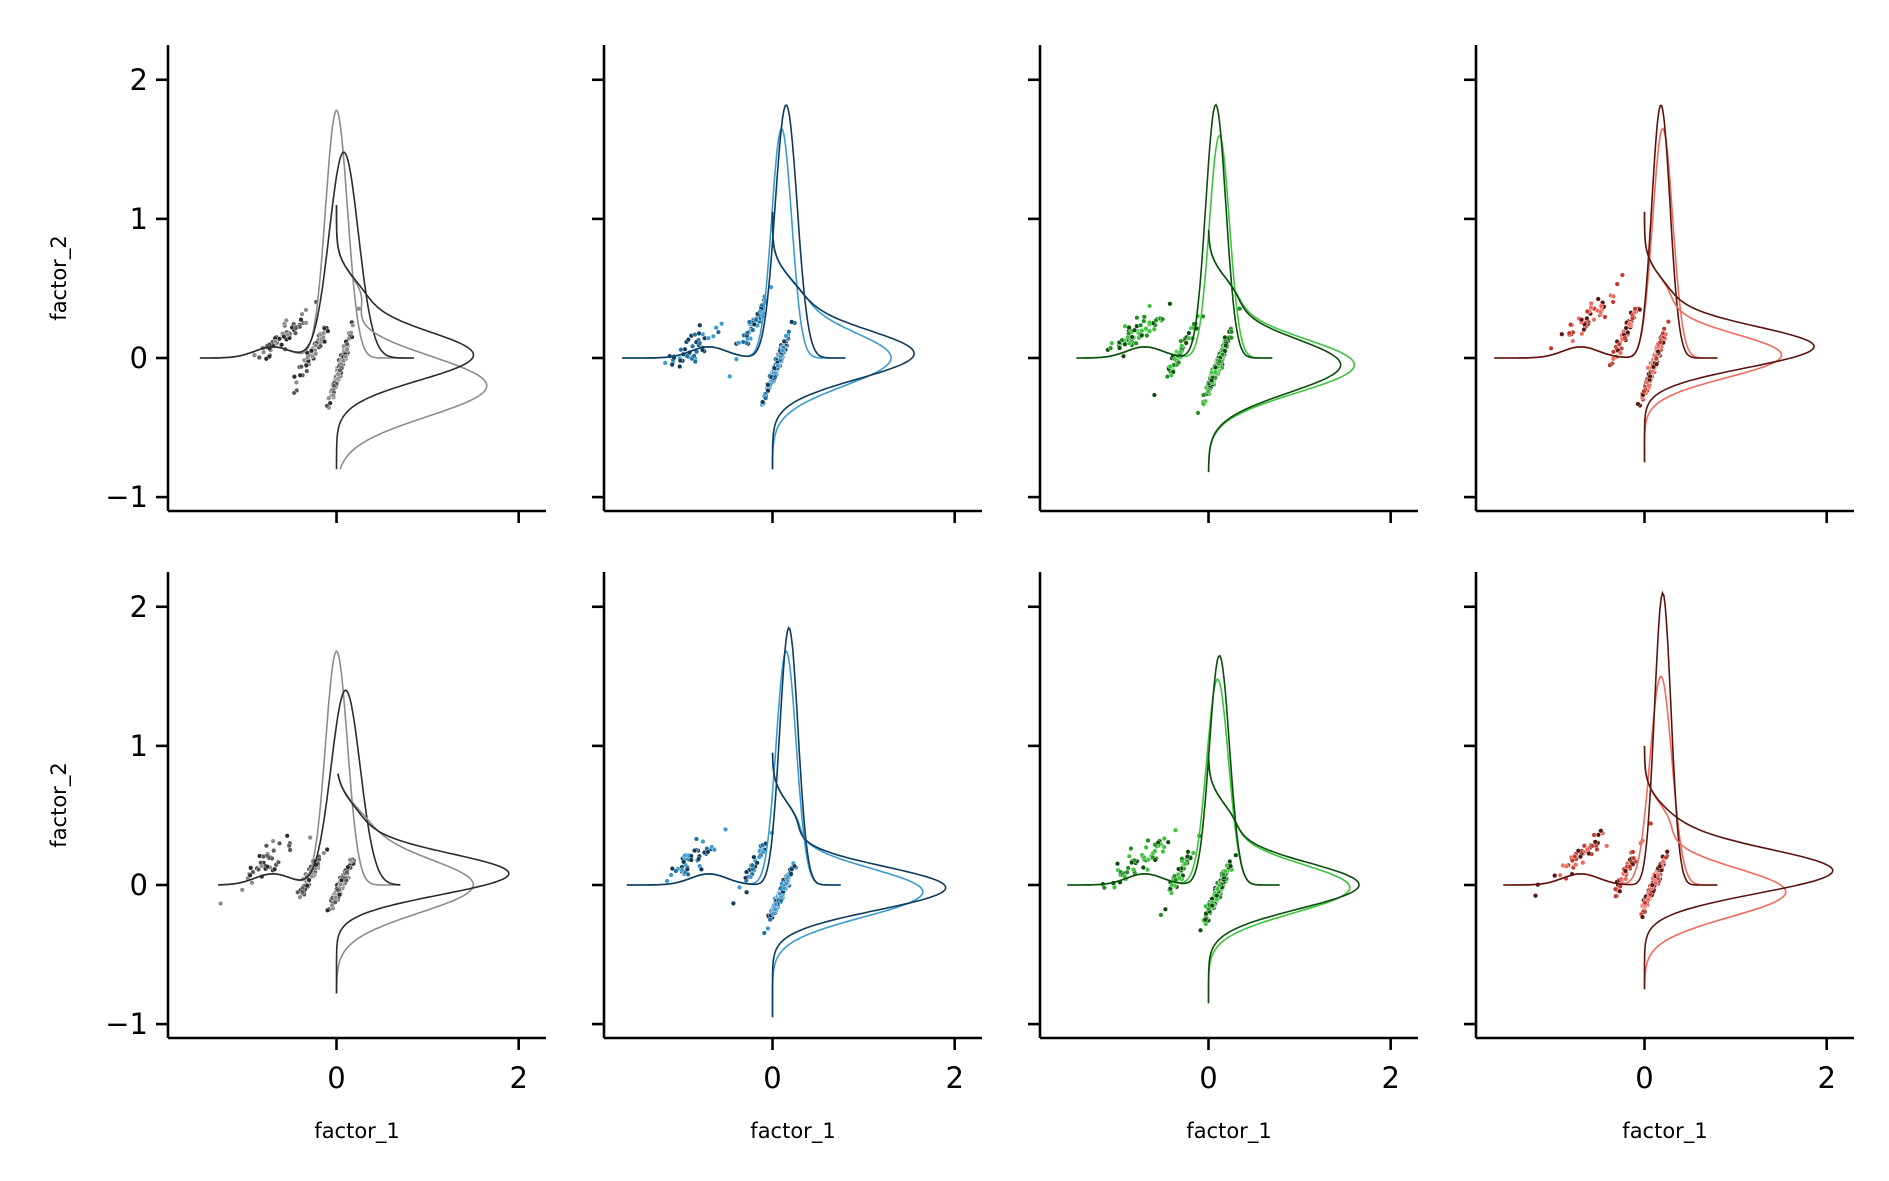 This screenshot has height=1181, width=1889. I want to click on y-tick-label: 1, so click(139, 219).